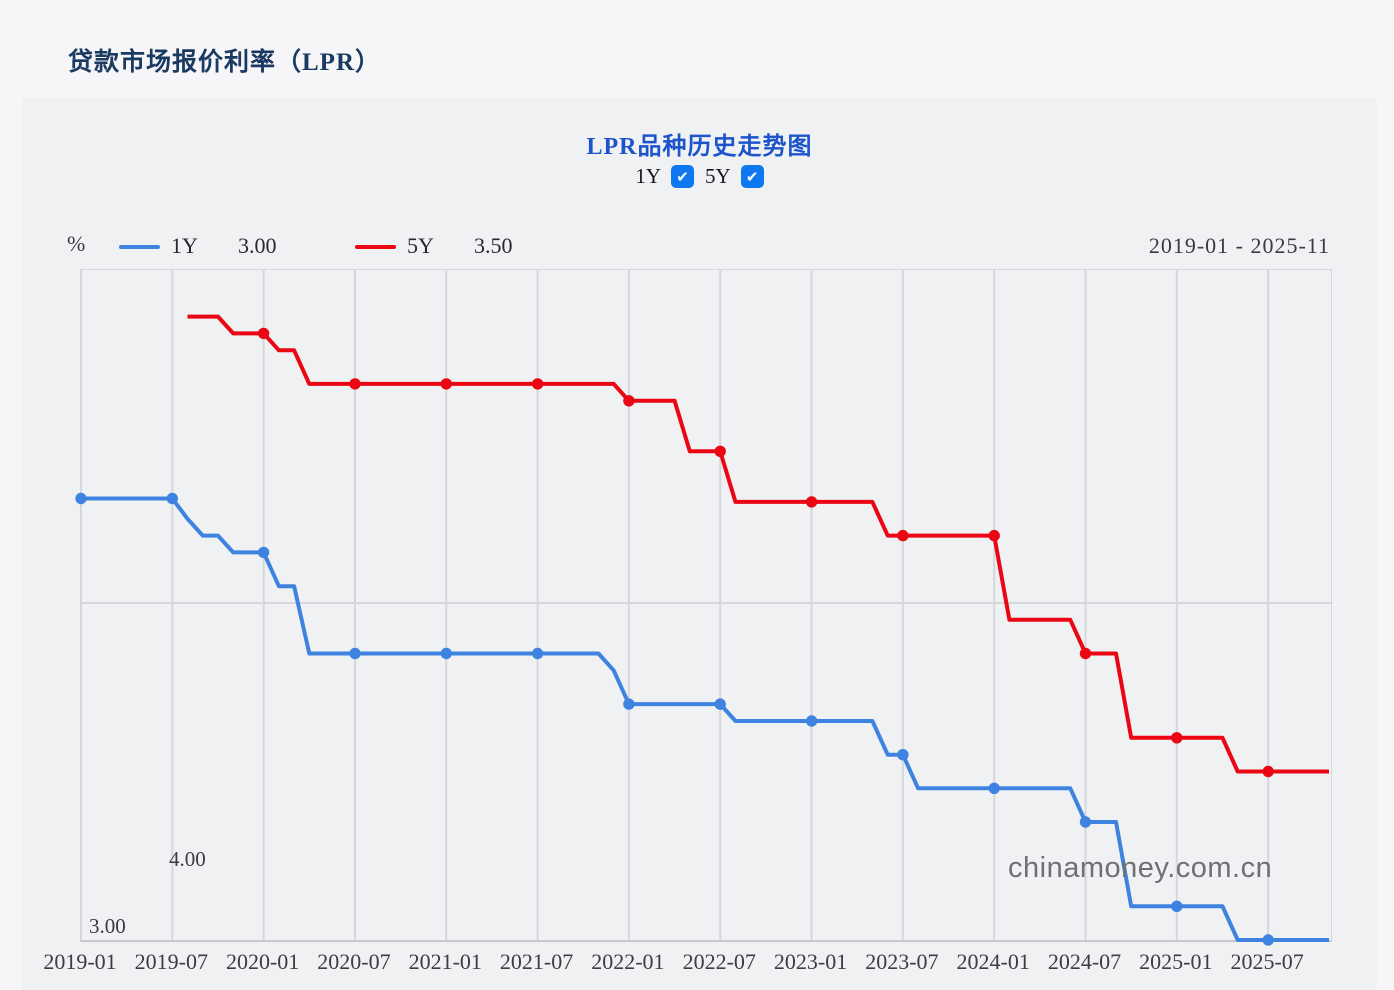  I want to click on x-tick-label-2024-07: 2024-07, so click(1084, 961).